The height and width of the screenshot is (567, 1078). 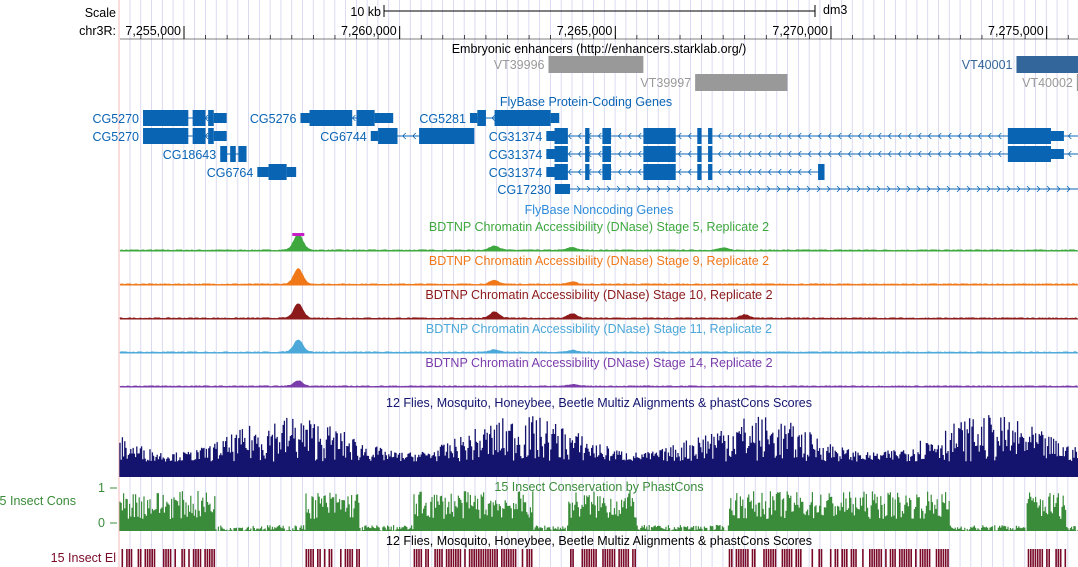 I want to click on gene-item: CG6764, so click(x=252, y=172).